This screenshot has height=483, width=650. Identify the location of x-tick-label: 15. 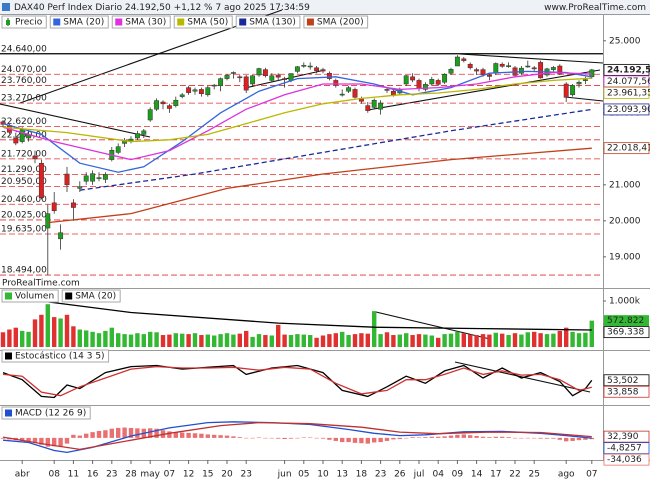
(207, 475).